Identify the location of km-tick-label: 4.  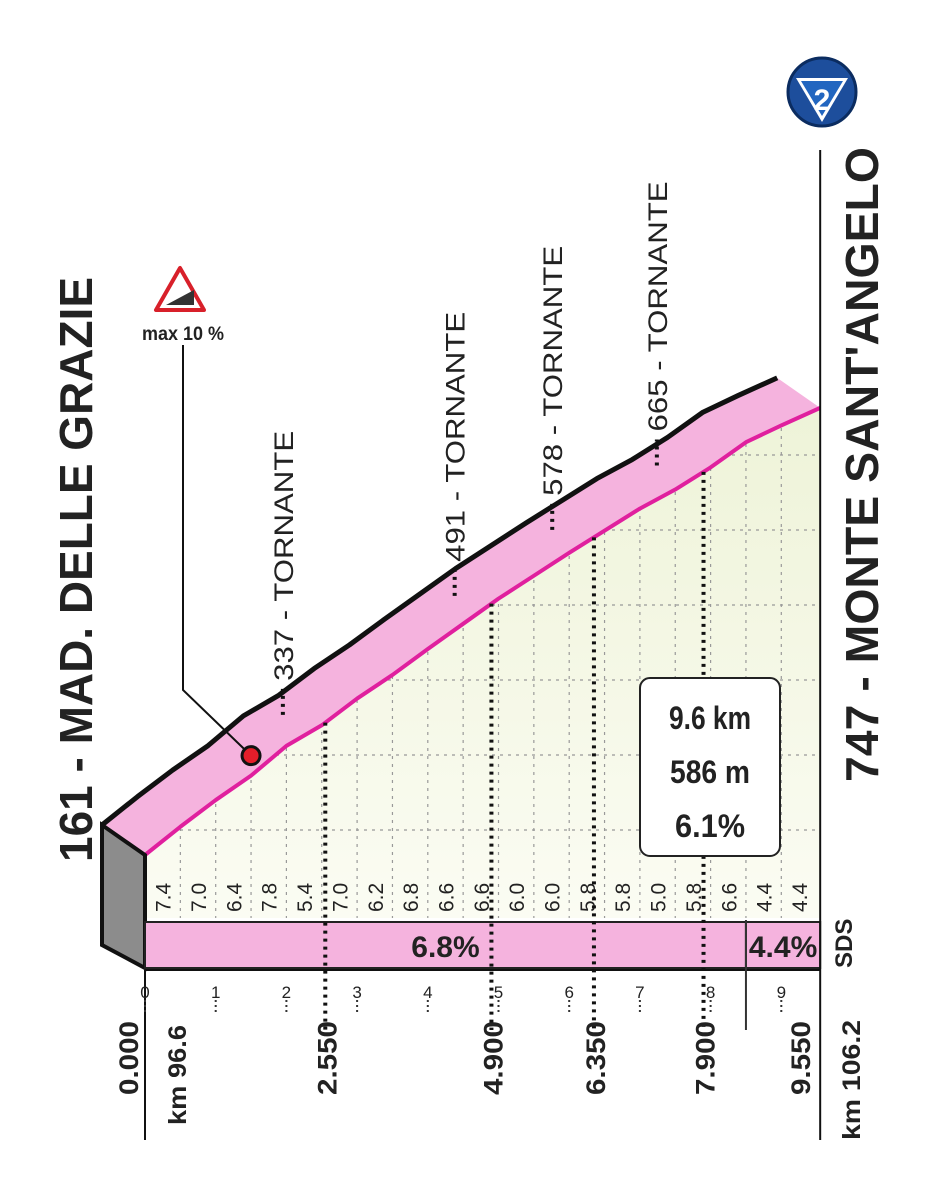
(427, 992).